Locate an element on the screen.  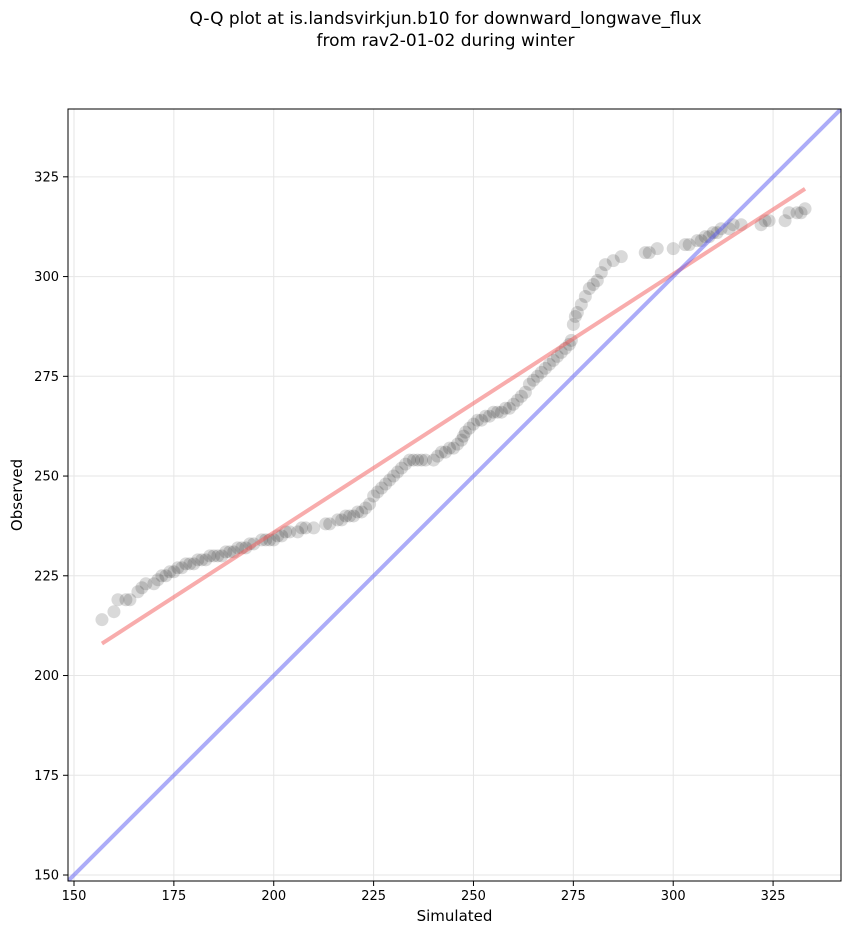
y-tick-label: 325 is located at coordinates (46, 177).